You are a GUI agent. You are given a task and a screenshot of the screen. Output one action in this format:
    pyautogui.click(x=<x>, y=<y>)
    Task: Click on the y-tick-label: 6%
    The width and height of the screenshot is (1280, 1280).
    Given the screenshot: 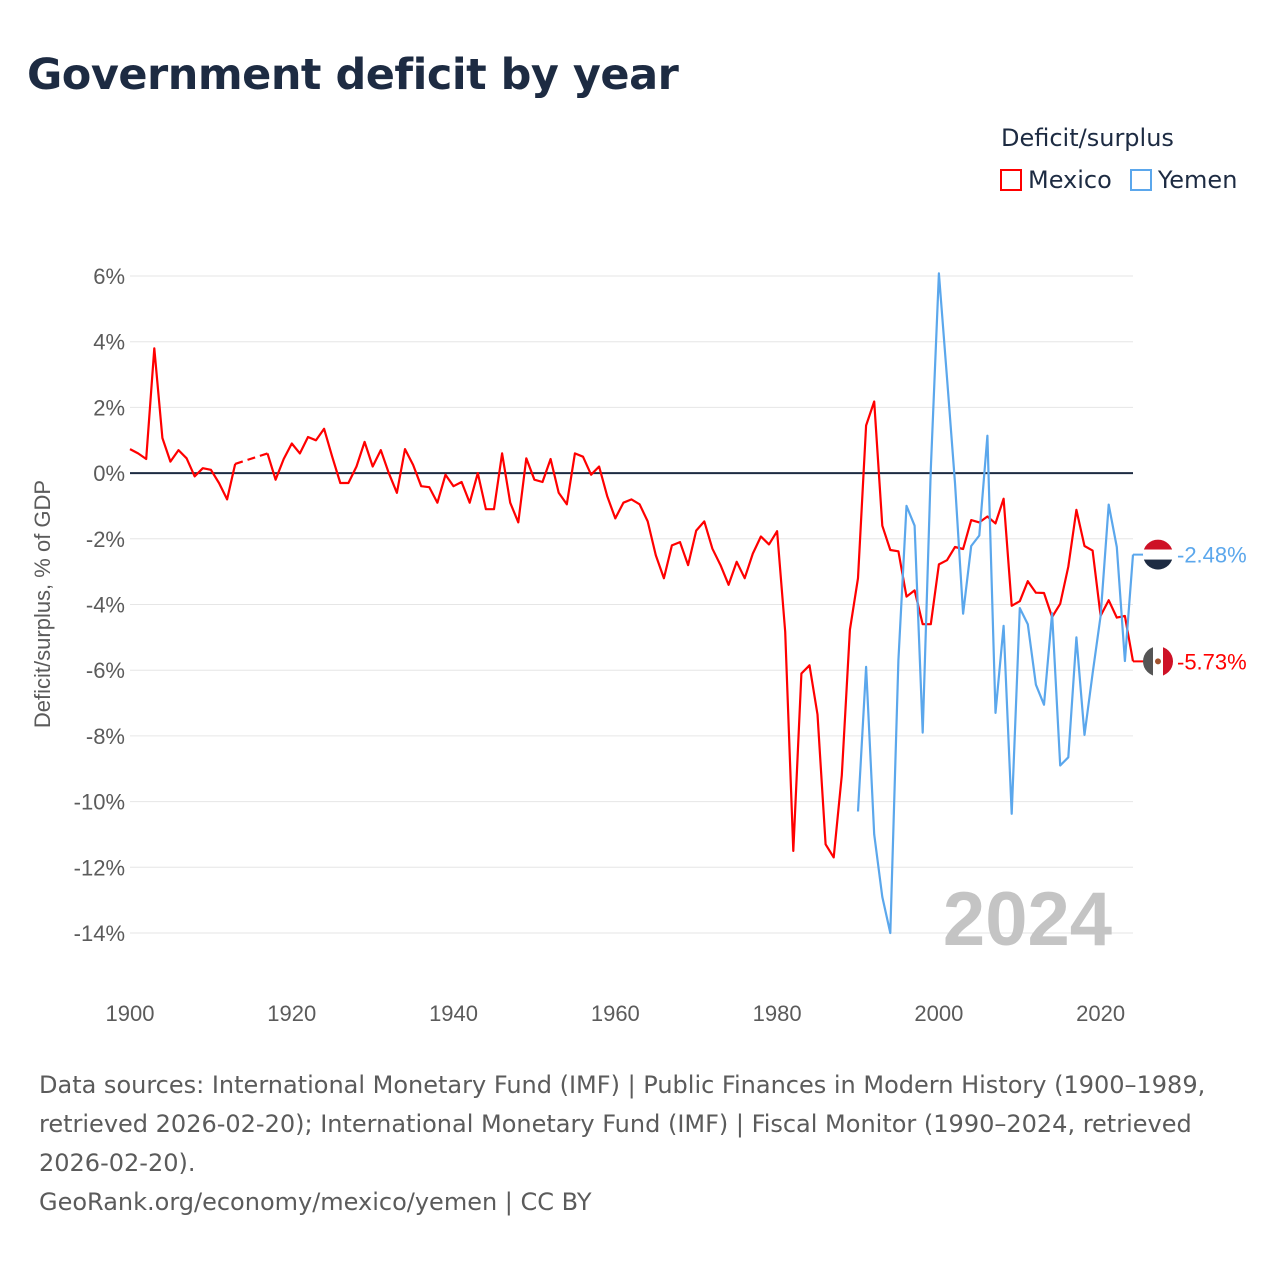 What is the action you would take?
    pyautogui.click(x=109, y=276)
    